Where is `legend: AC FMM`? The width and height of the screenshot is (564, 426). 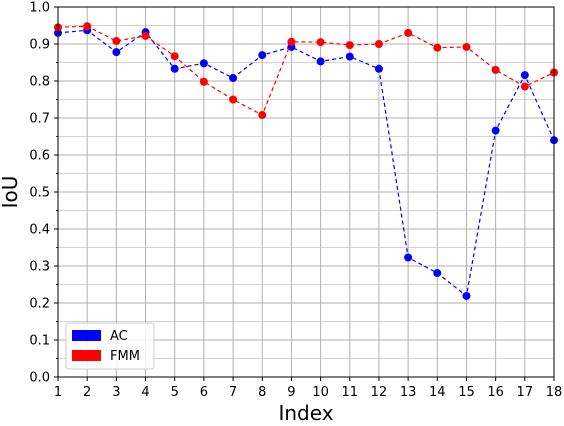
legend: AC FMM is located at coordinates (110, 346).